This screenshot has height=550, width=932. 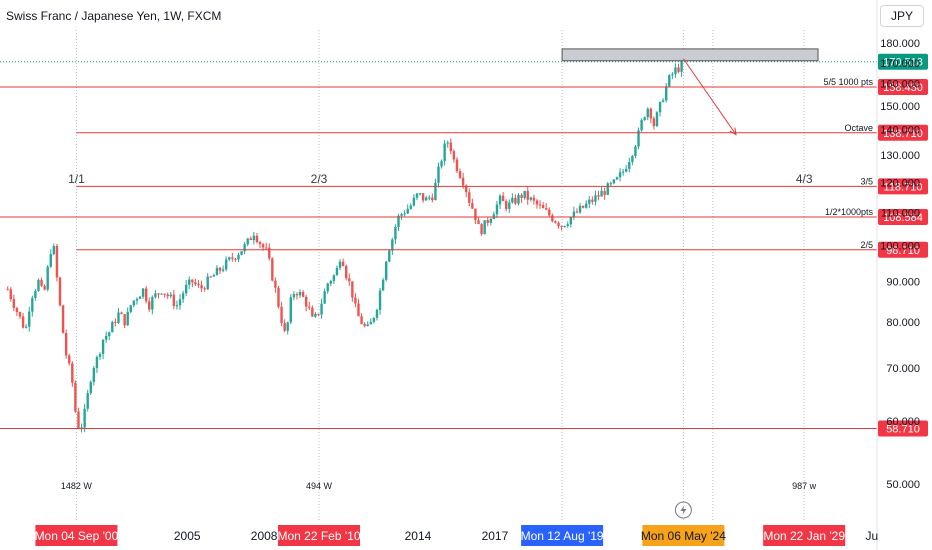 I want to click on level-label: 2/5, so click(x=866, y=245).